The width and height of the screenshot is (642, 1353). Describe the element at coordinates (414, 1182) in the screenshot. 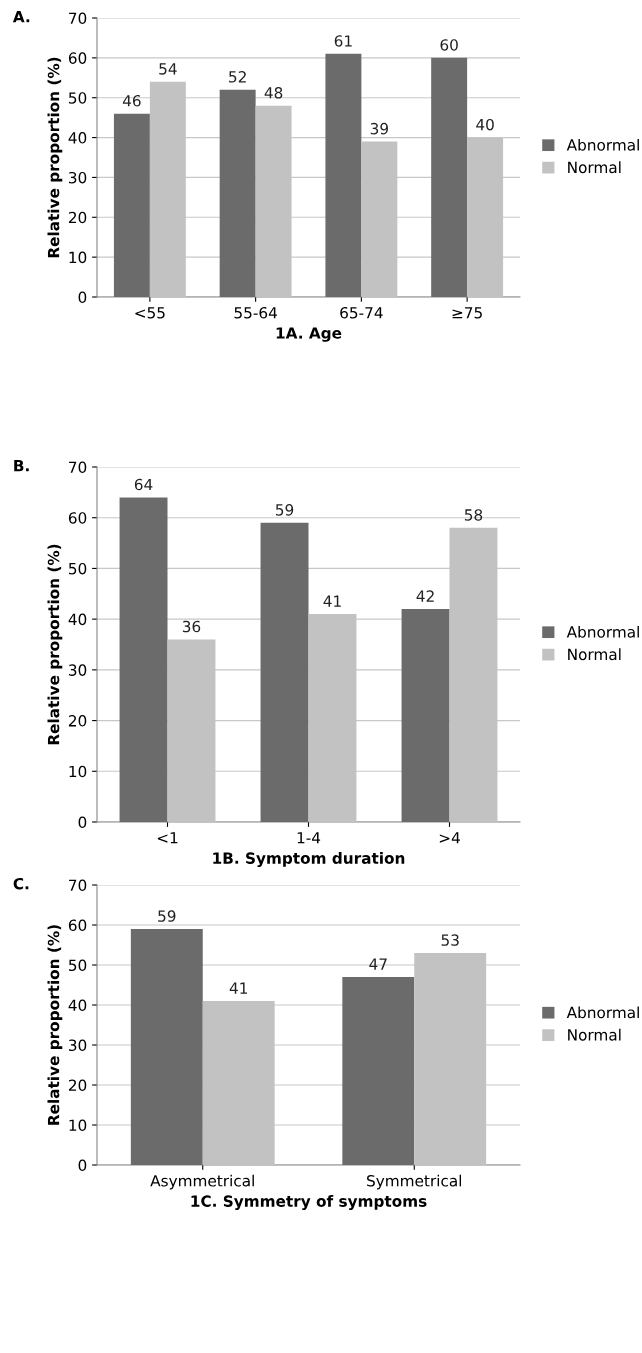

I see `x-tick-label: Symmetrical` at that location.